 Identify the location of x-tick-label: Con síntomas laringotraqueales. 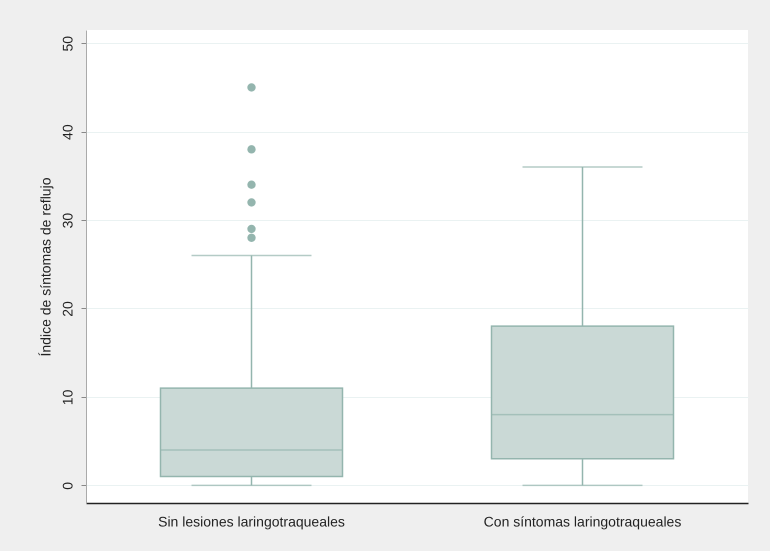
(583, 522).